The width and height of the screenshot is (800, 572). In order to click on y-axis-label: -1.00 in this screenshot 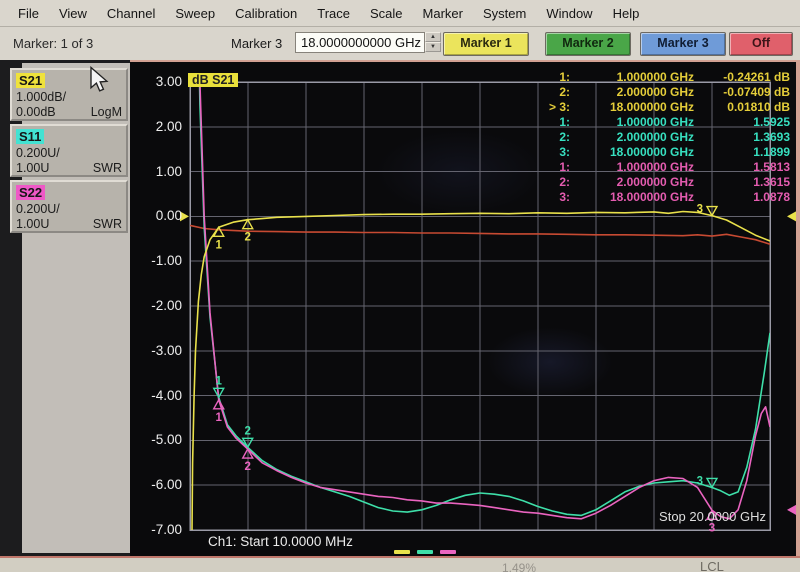, I will do `click(166, 261)`.